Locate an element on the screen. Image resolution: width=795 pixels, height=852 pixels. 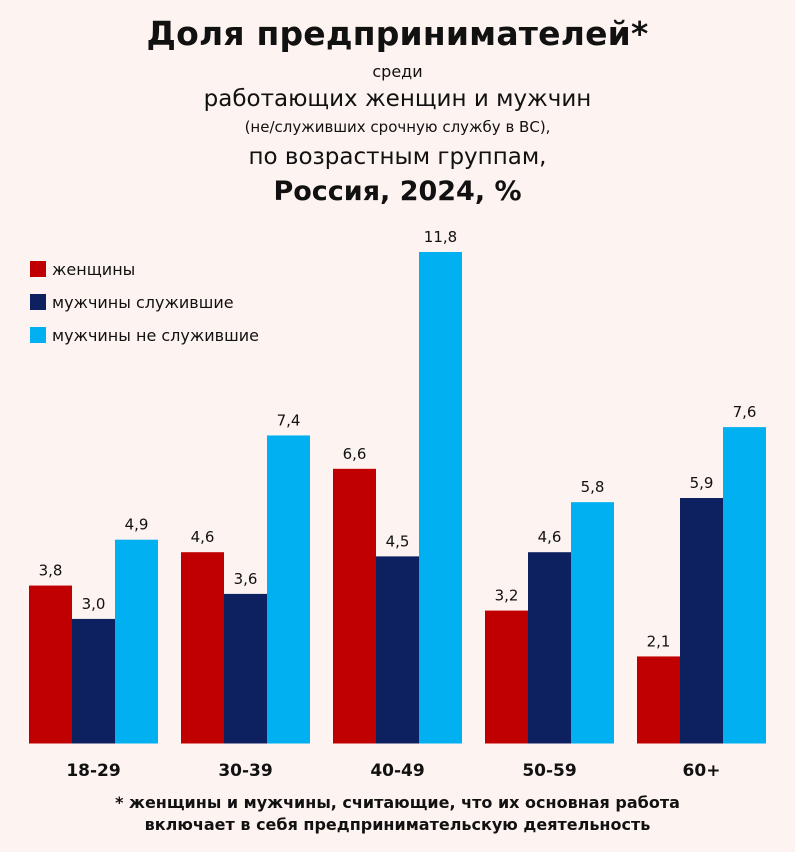
x-tick-label-30-39: 30-39 is located at coordinates (245, 771).